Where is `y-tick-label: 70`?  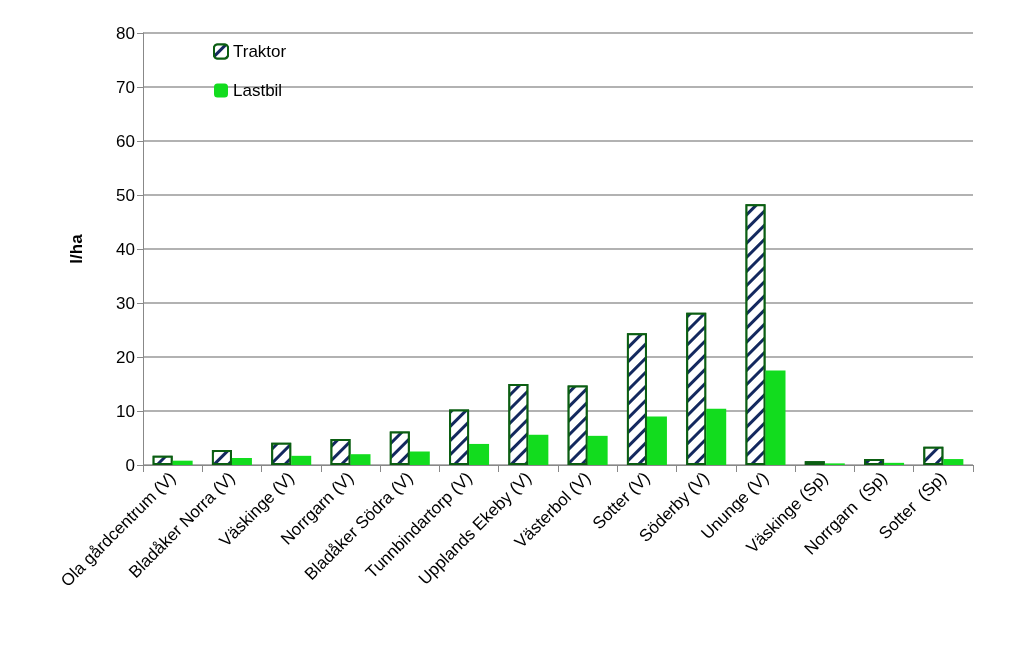 y-tick-label: 70 is located at coordinates (125, 87).